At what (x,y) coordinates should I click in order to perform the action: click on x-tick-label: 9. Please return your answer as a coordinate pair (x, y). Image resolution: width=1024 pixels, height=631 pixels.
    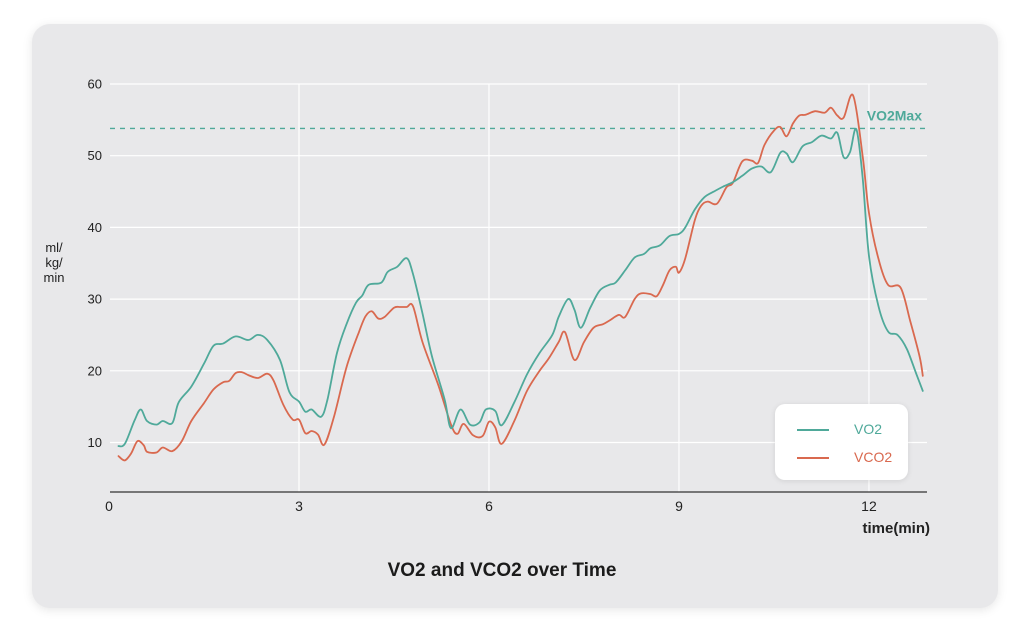
    Looking at the image, I should click on (679, 506).